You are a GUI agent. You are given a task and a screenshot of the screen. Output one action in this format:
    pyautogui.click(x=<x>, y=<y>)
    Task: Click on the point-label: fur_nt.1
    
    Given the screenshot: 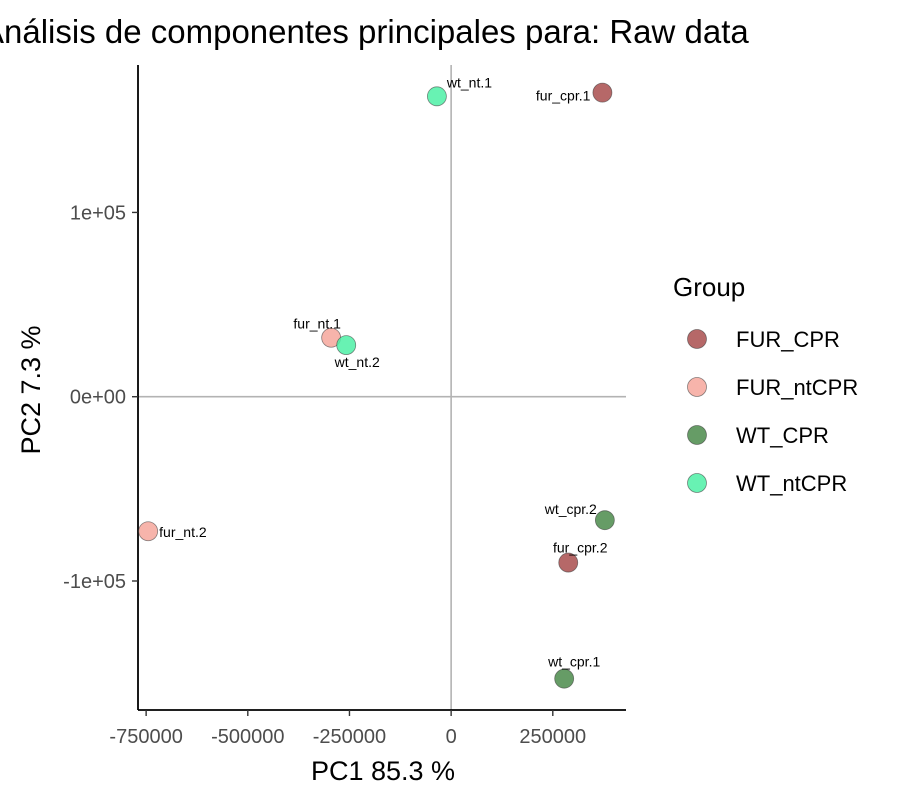 What is the action you would take?
    pyautogui.click(x=317, y=324)
    